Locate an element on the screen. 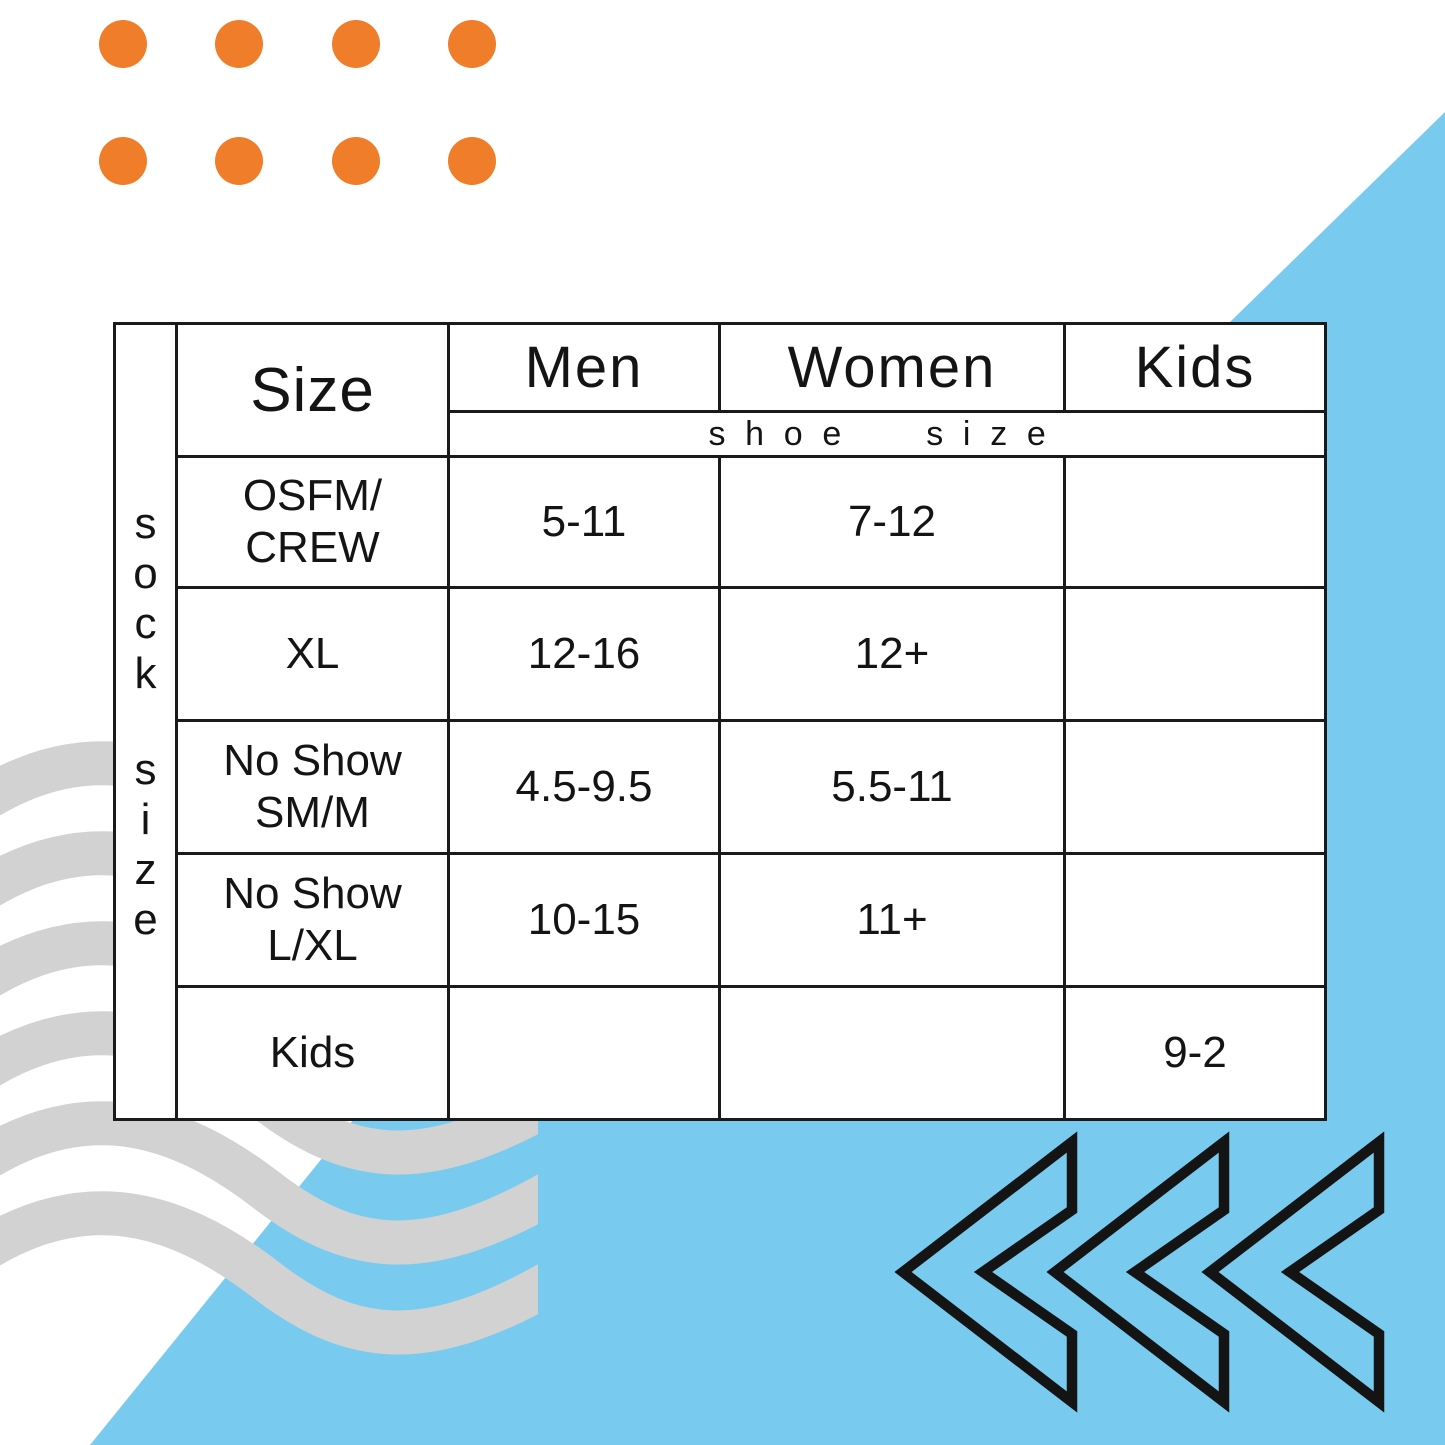  table-row: No Show L/XL 10-15 11+ is located at coordinates (721, 920).